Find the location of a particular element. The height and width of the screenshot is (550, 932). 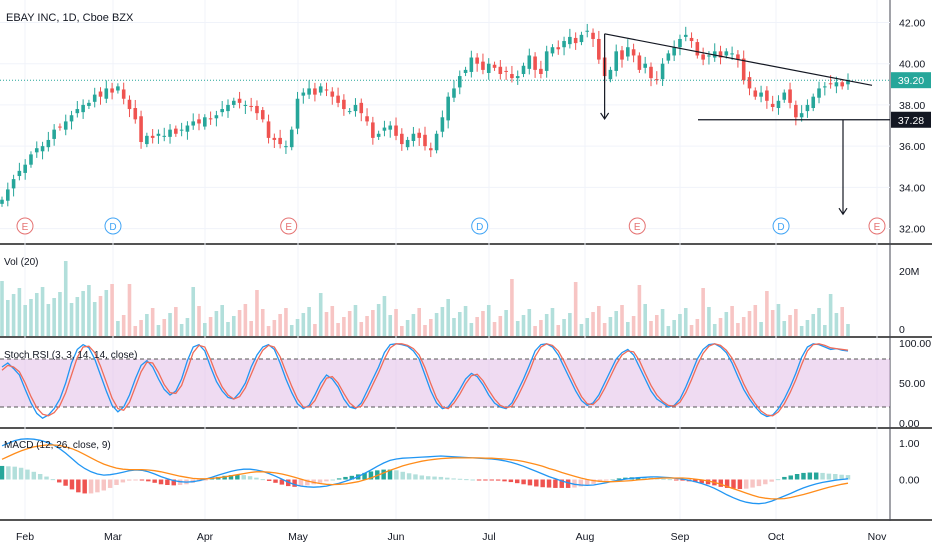

x-tick-label: Nov is located at coordinates (877, 537).